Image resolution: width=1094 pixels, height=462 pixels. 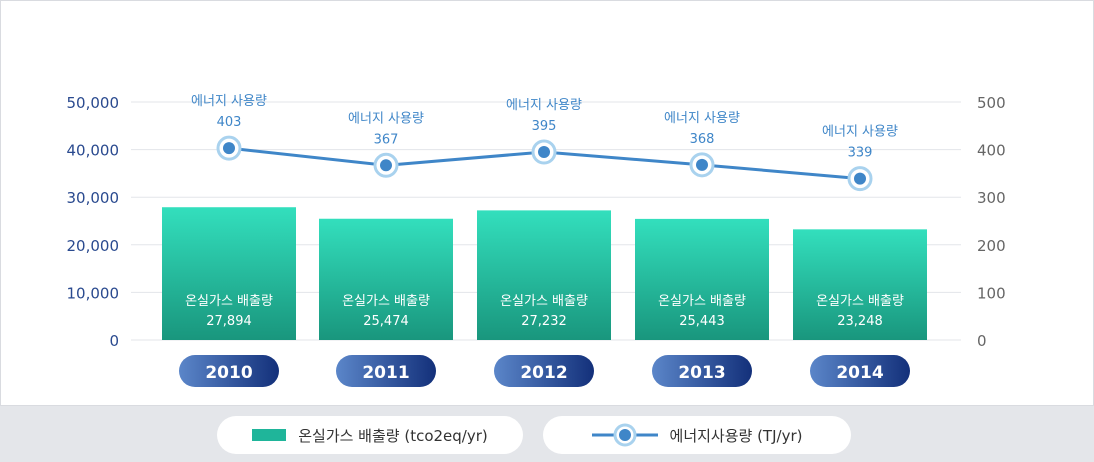 What do you see at coordinates (93, 151) in the screenshot?
I see `left-tick-label: 40,000` at bounding box center [93, 151].